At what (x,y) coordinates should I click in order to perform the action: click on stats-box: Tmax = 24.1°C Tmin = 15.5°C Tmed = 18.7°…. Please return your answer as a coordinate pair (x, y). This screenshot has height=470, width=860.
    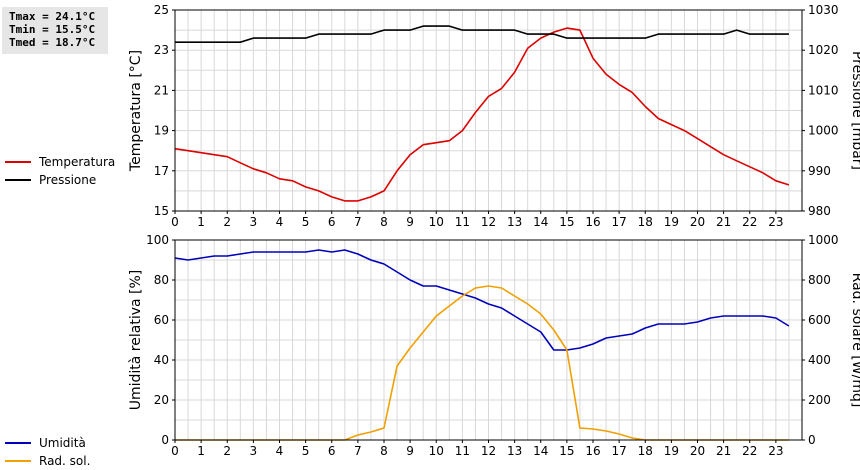
    Looking at the image, I should click on (55, 30).